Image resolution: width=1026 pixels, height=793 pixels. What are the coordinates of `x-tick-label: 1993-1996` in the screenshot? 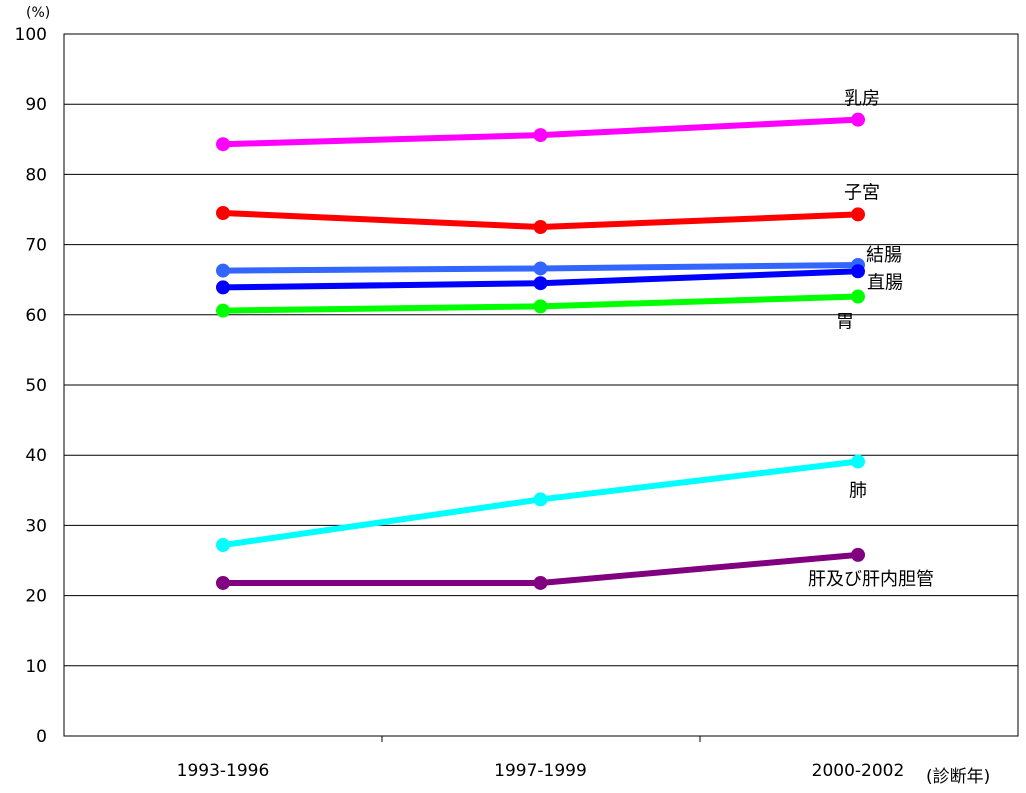 It's located at (223, 771).